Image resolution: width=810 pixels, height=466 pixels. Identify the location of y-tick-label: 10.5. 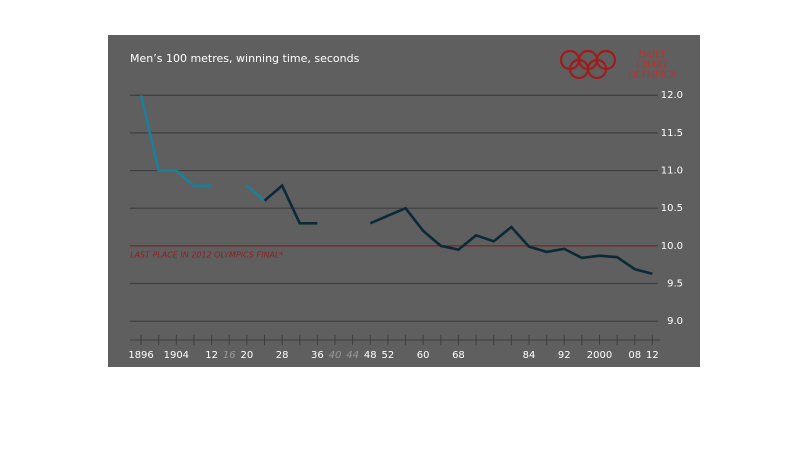
(672, 208).